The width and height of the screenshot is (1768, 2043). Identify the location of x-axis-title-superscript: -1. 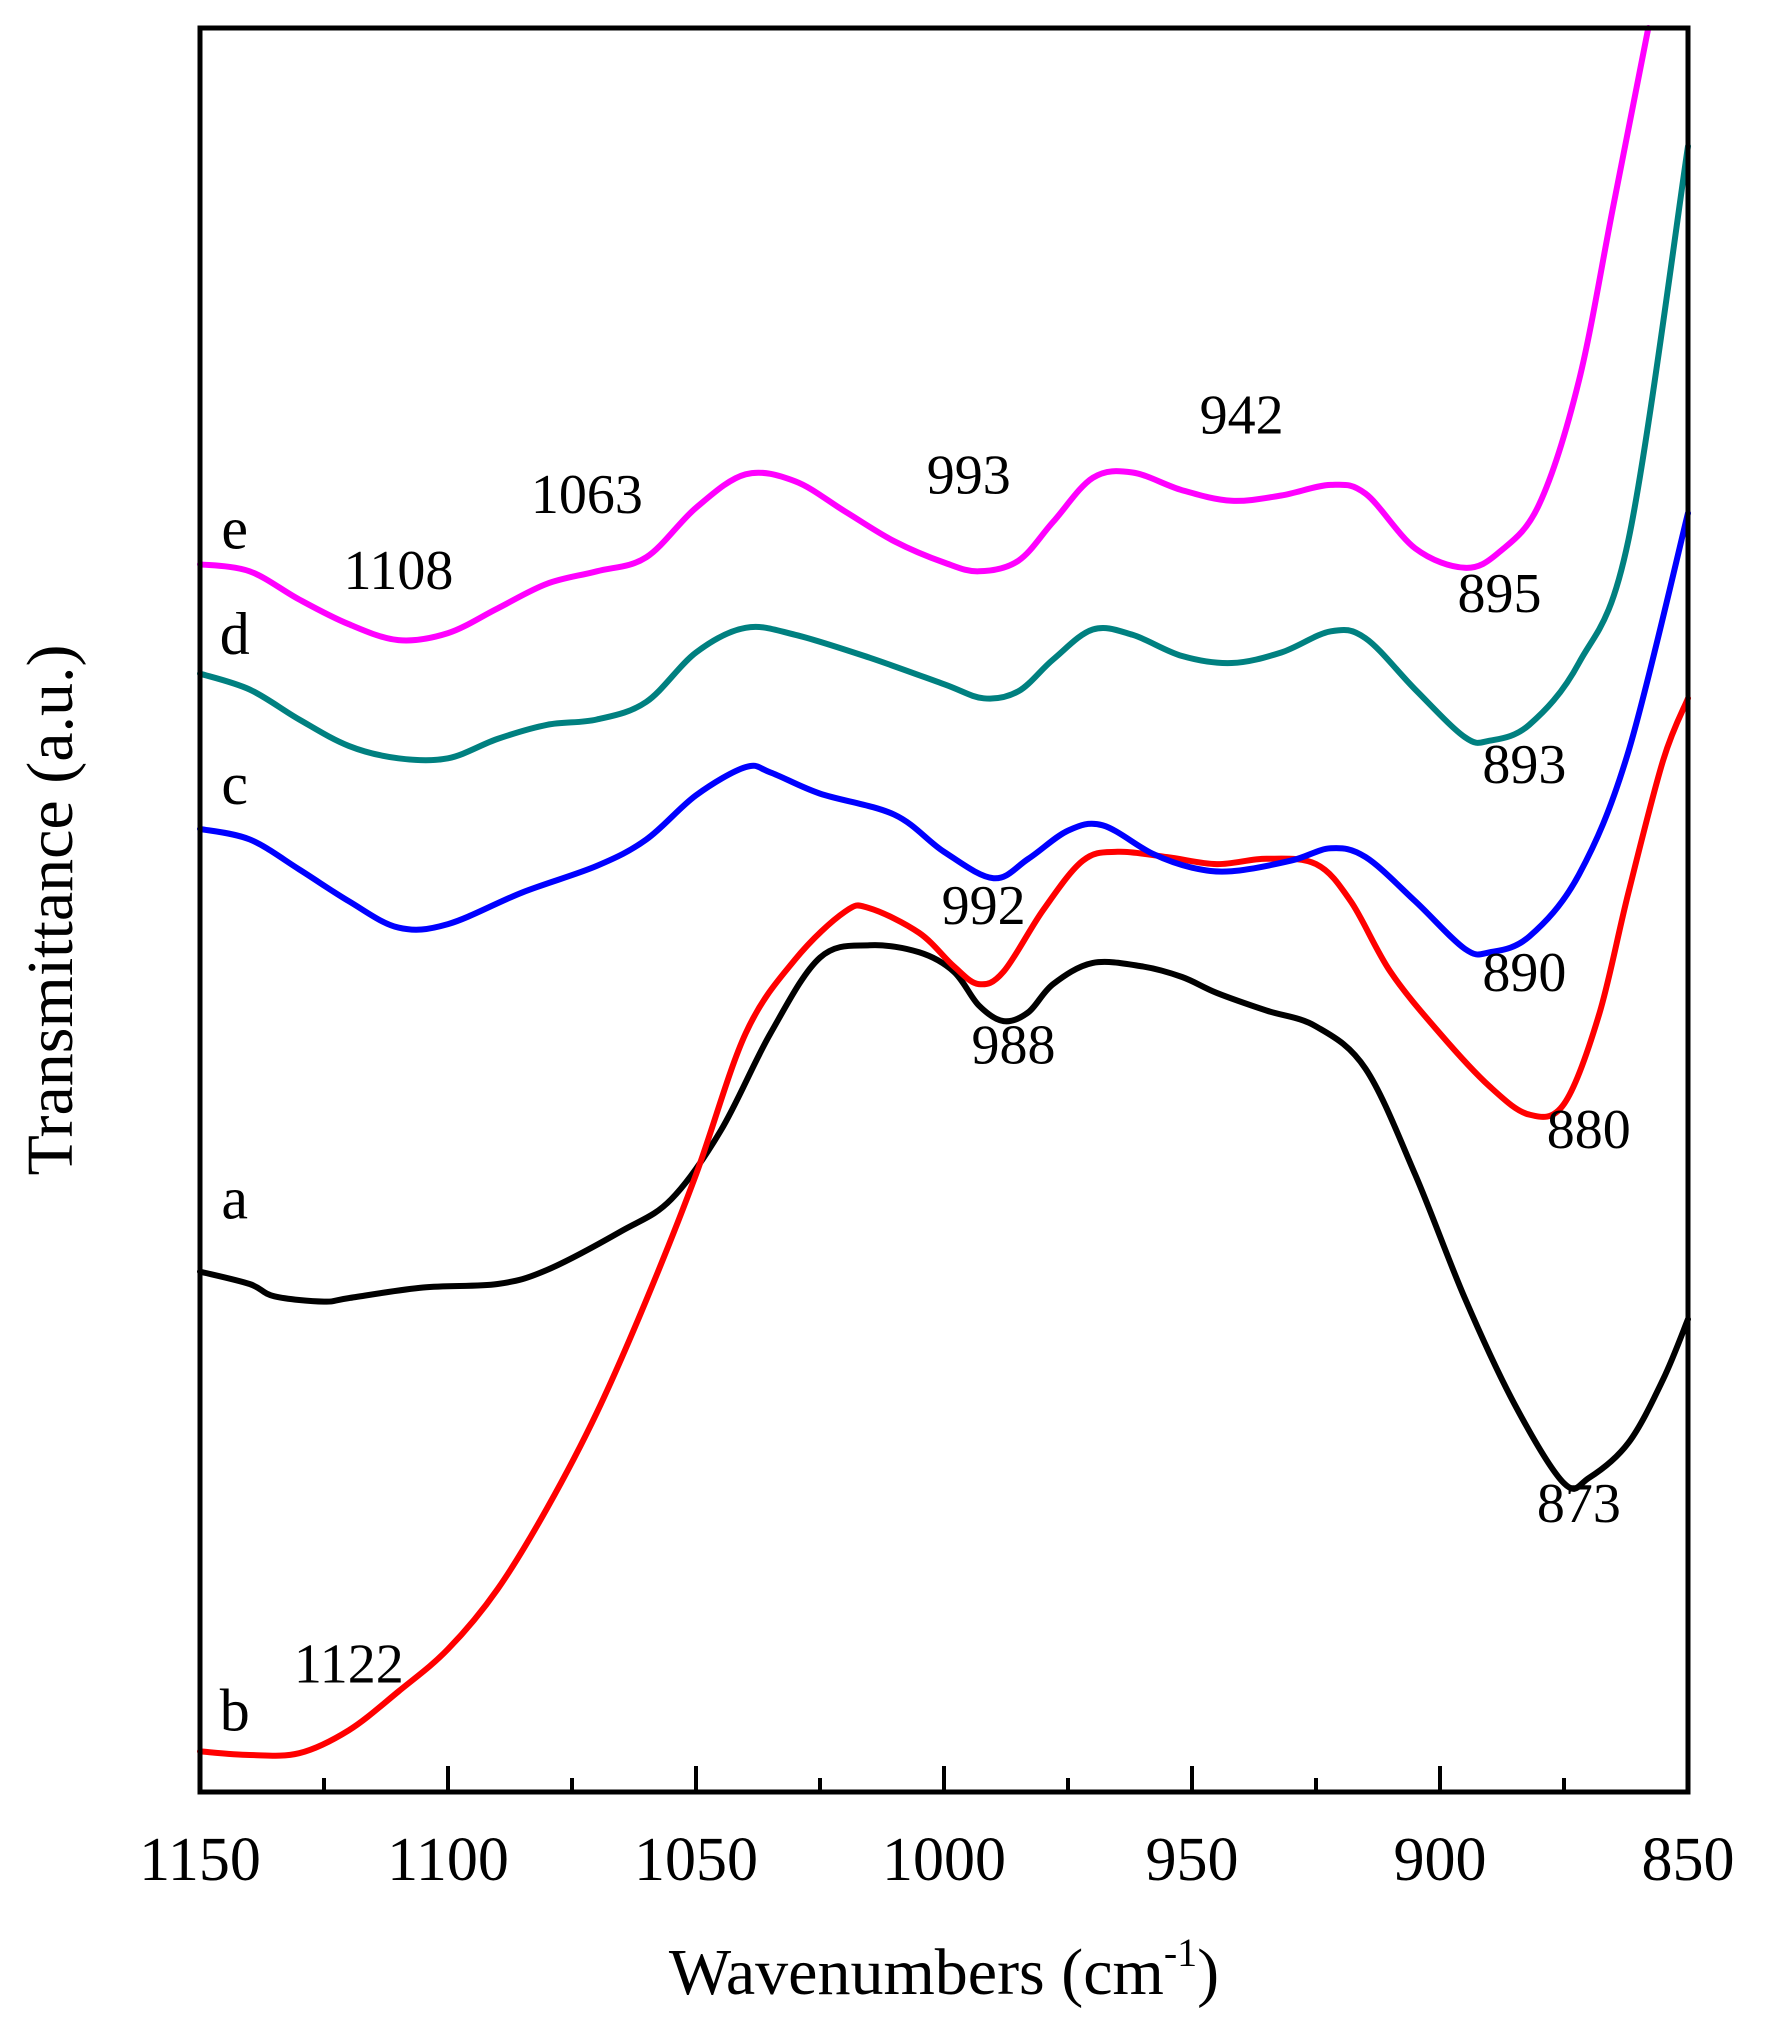
(1180, 1952).